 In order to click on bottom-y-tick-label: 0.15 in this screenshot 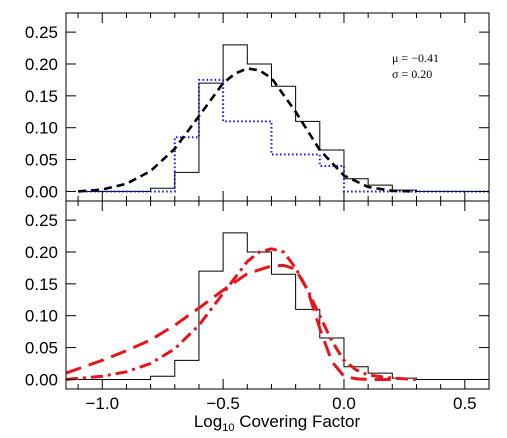, I will do `click(41, 284)`.